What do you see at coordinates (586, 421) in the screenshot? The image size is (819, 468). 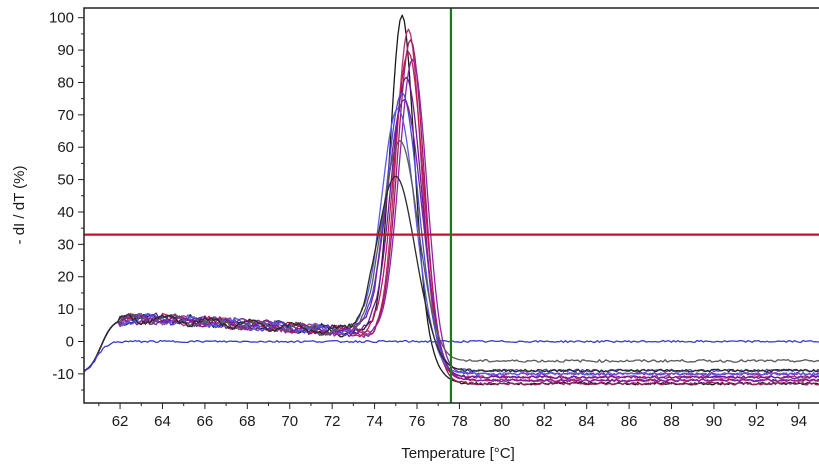 I see `x-tick-label: 84` at bounding box center [586, 421].